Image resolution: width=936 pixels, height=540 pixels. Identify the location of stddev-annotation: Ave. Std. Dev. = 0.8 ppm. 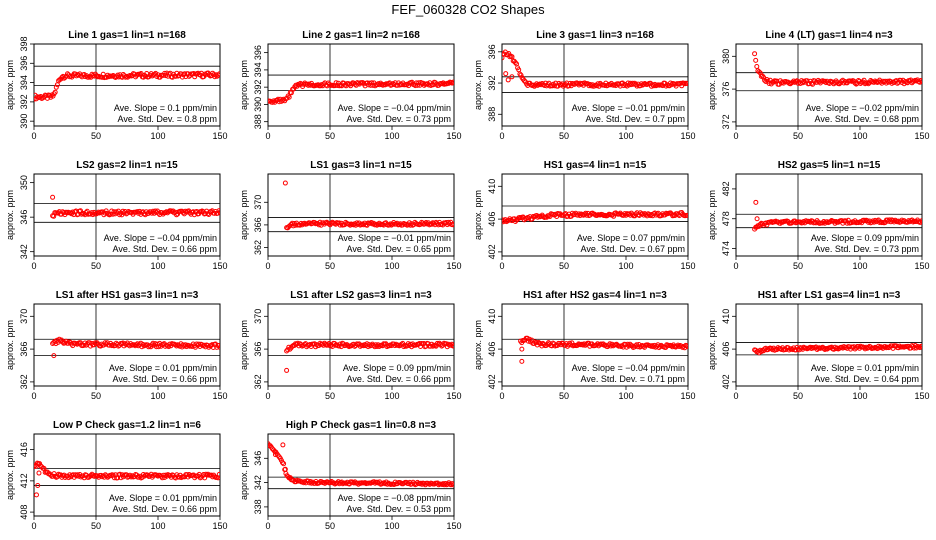
(167, 119).